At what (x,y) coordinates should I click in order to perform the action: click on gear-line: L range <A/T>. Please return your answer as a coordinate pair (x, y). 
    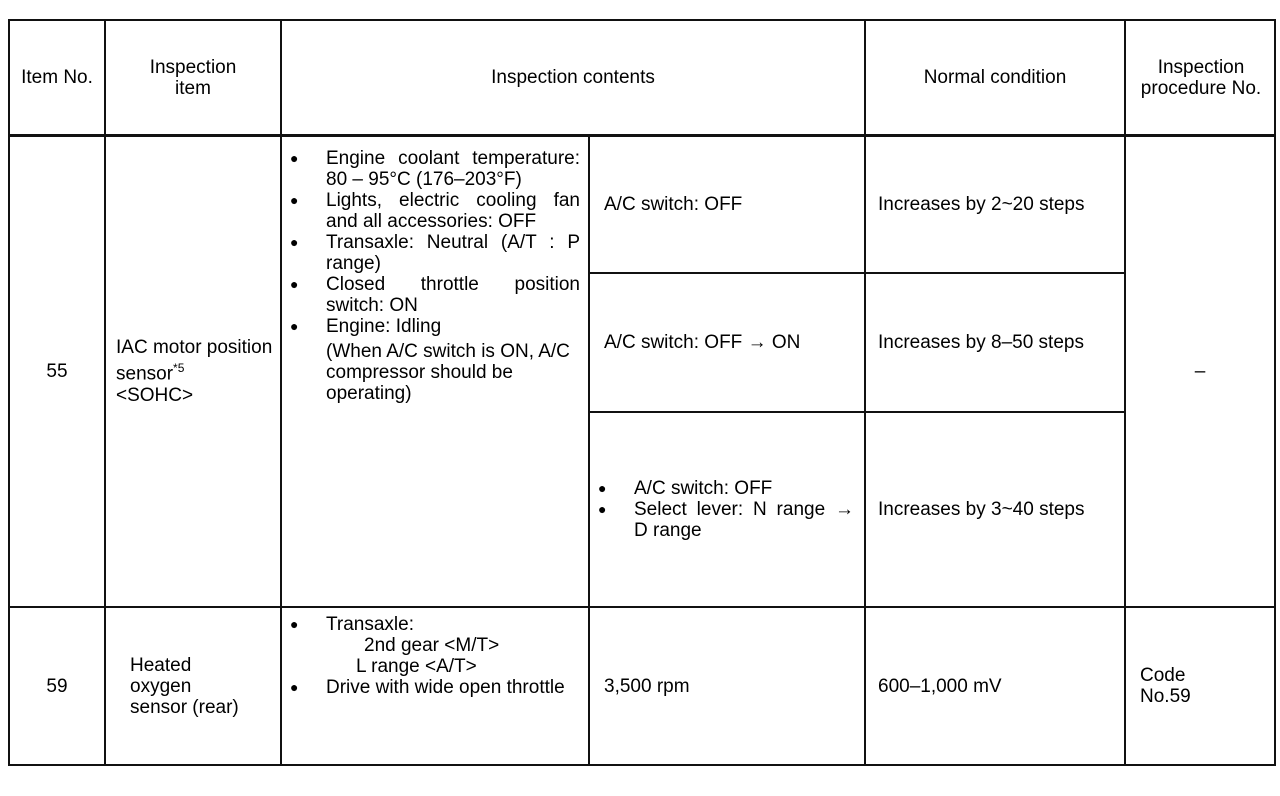
    Looking at the image, I should click on (416, 666).